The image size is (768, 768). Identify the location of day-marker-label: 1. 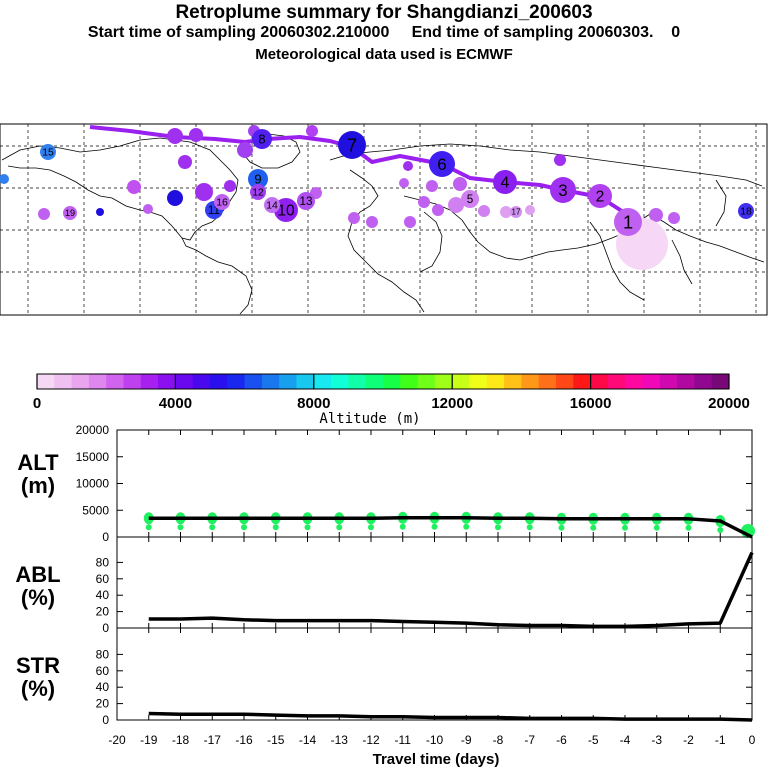
(628, 222).